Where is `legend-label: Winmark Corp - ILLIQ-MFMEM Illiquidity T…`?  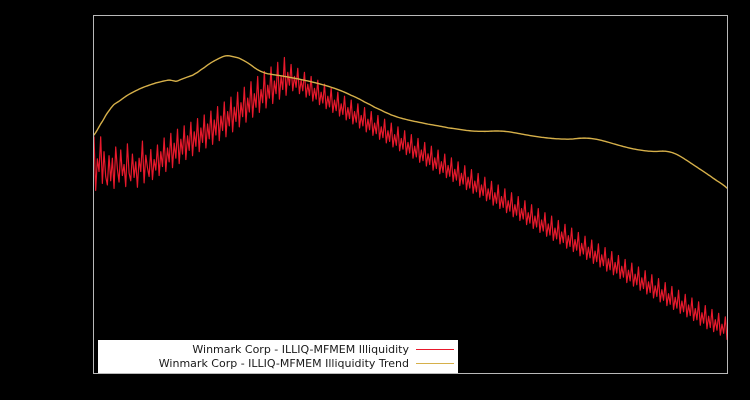
legend-label: Winmark Corp - ILLIQ-MFMEM Illiquidity T… is located at coordinates (283, 364).